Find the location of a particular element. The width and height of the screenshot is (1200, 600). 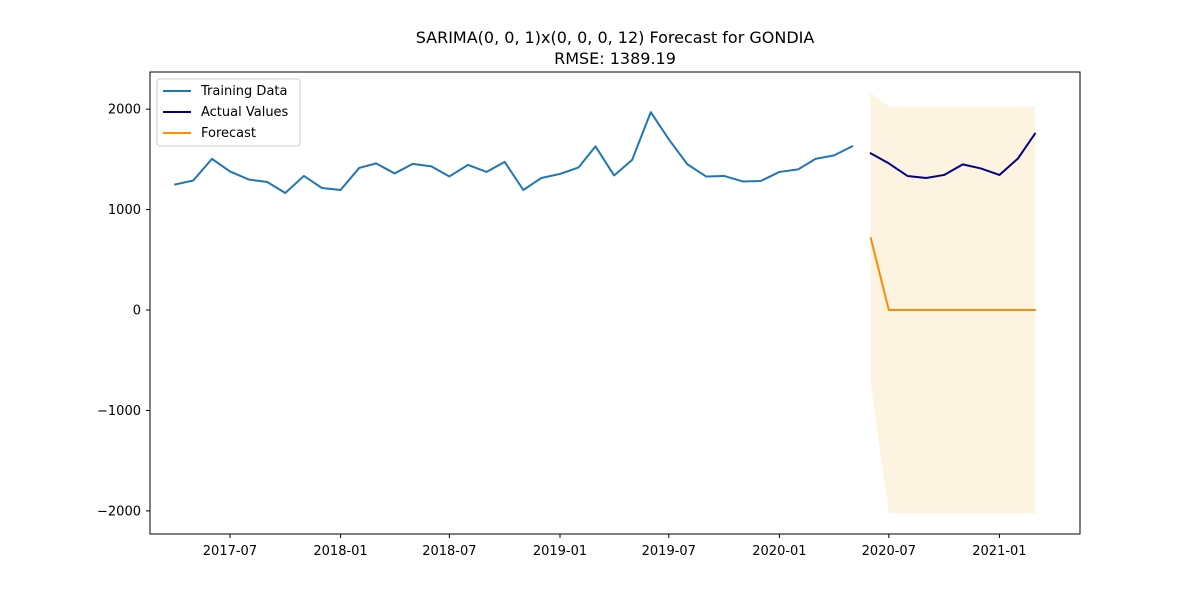

legend-label-training: Training Data is located at coordinates (243, 91).